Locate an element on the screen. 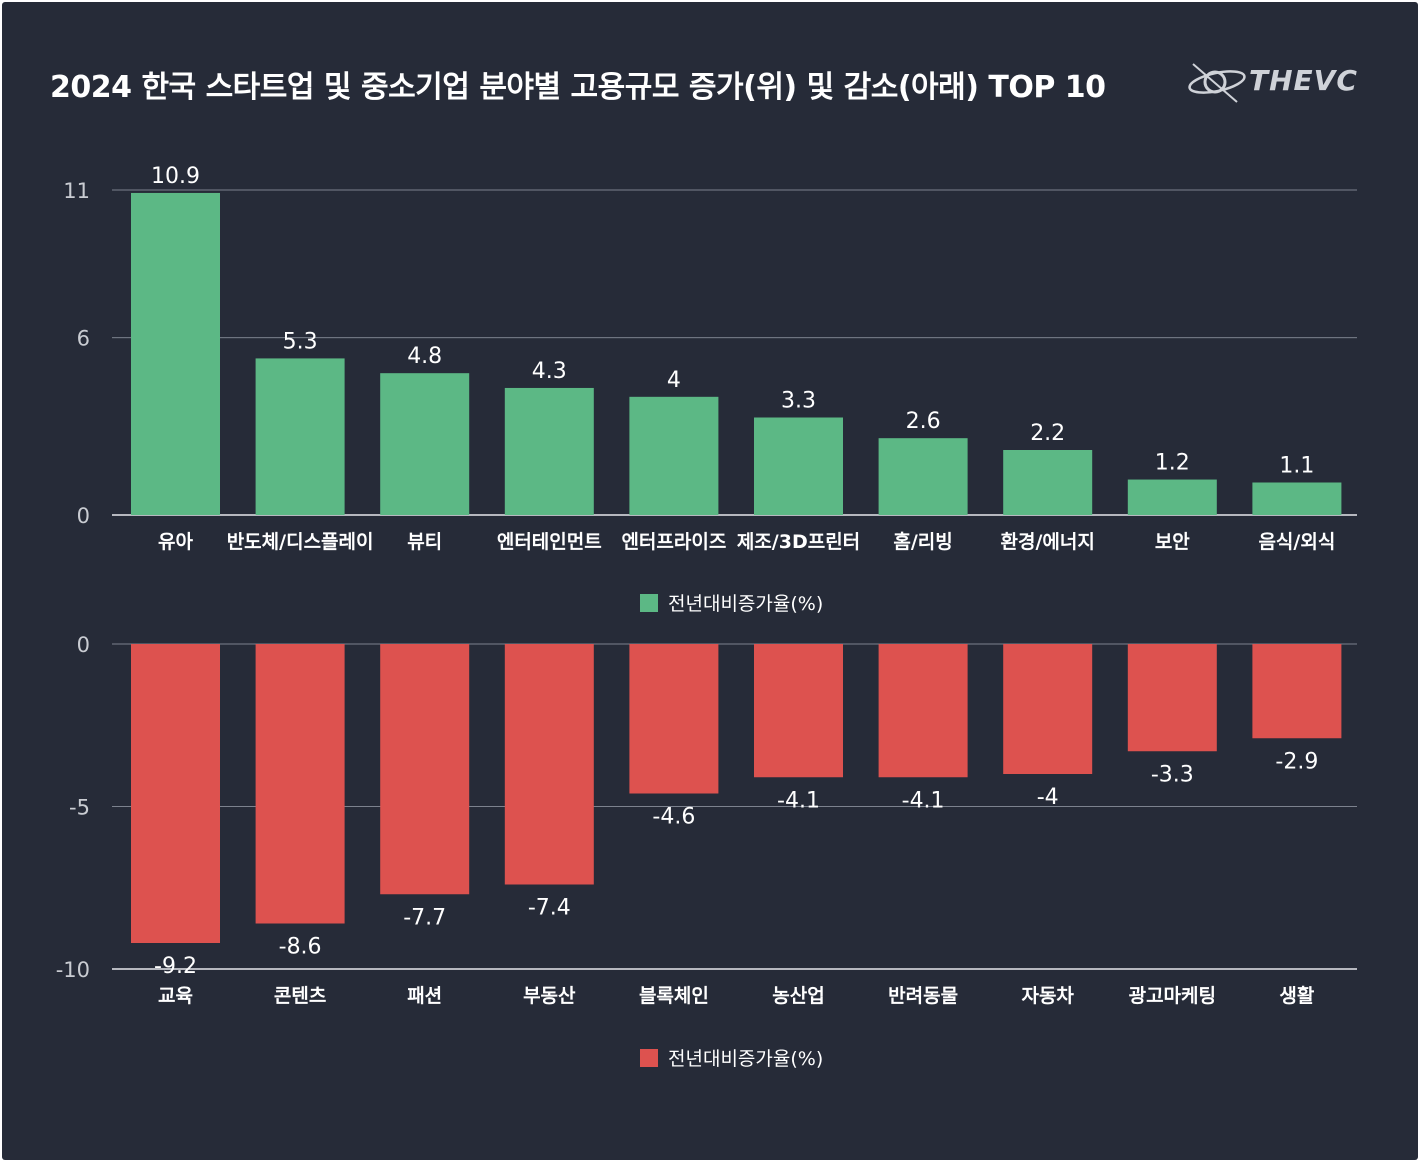 This screenshot has width=1420, height=1162. decrease-category-label: 농산업 is located at coordinates (798, 996).